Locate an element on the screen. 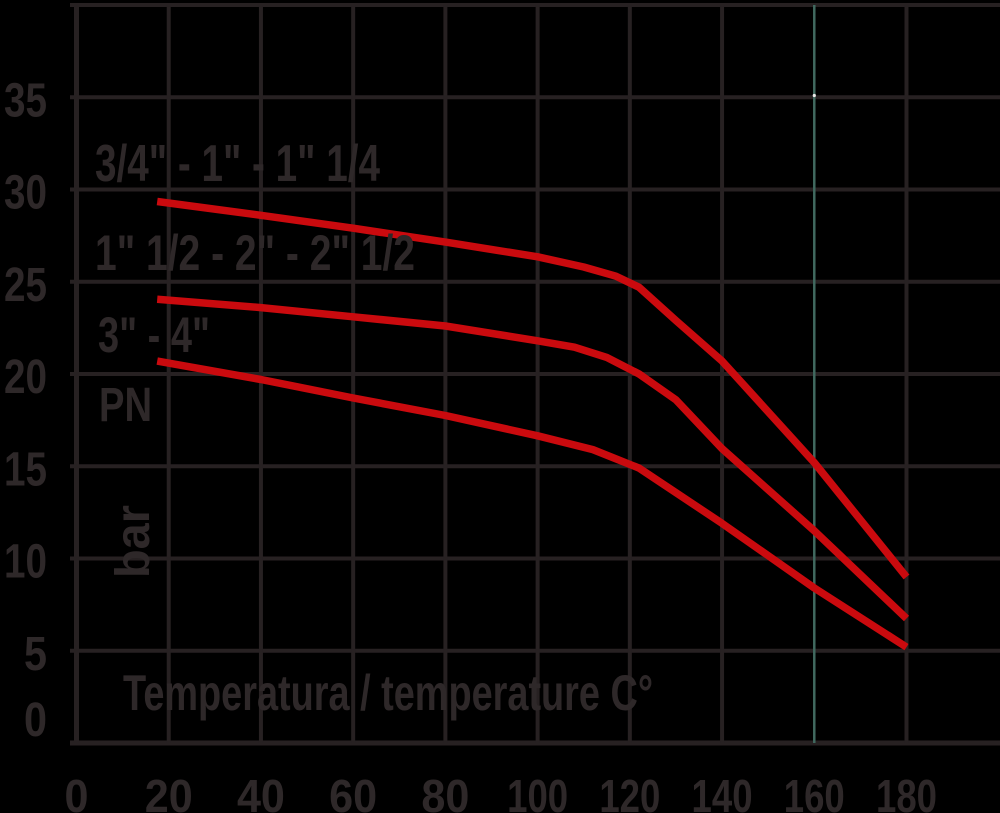 The image size is (1000, 813). x-axis-title: Temperatura / temperature C° is located at coordinates (388, 693).